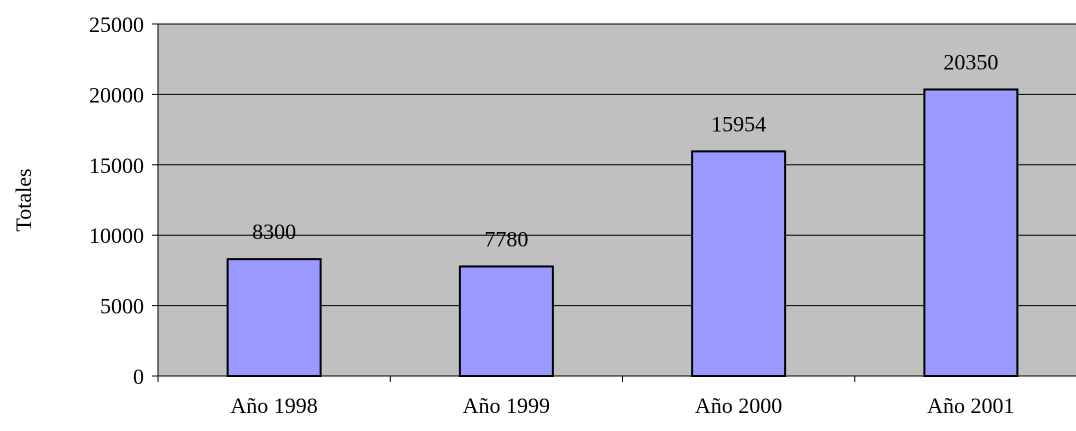 Image resolution: width=1076 pixels, height=431 pixels. Describe the element at coordinates (506, 238) in the screenshot. I see `bar-data-label: 7780` at that location.